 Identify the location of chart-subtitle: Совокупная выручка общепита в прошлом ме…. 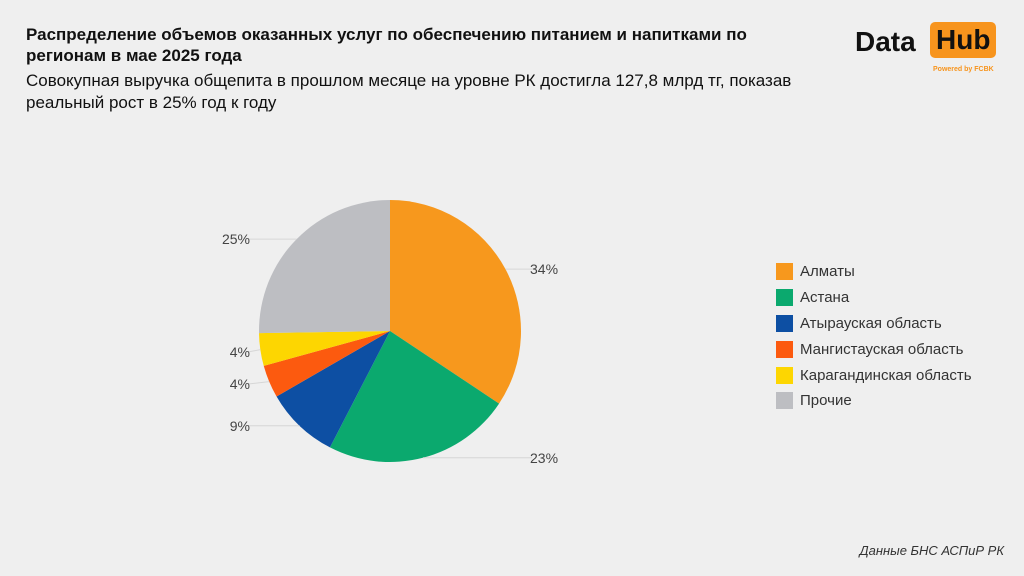
(409, 91).